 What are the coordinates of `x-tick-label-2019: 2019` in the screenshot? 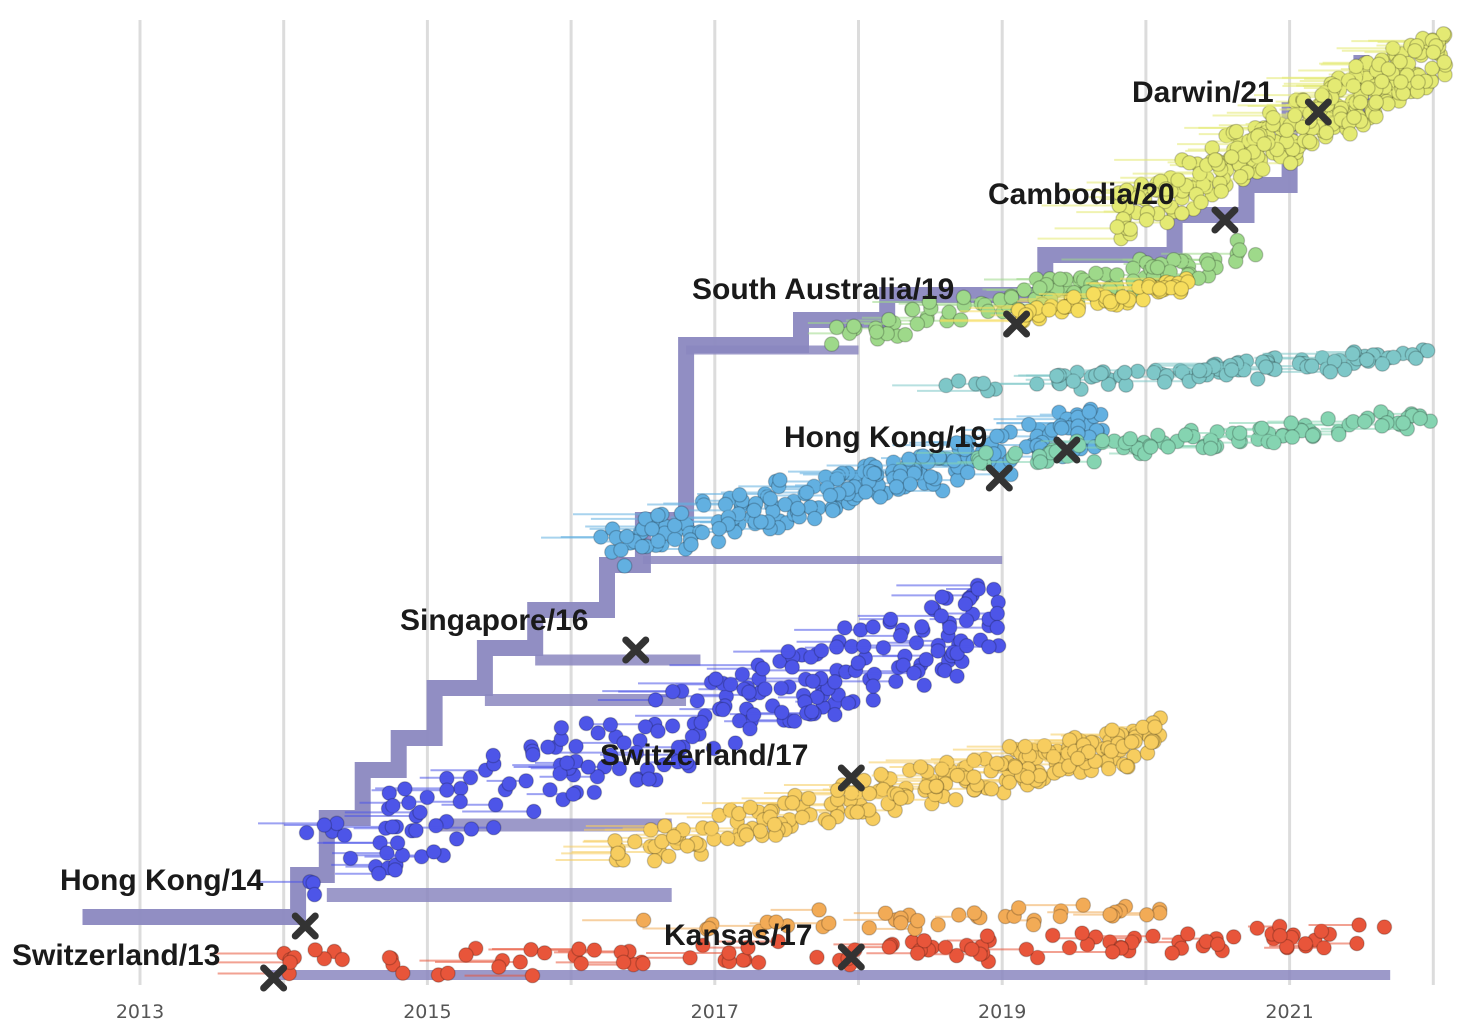 It's located at (1002, 1012).